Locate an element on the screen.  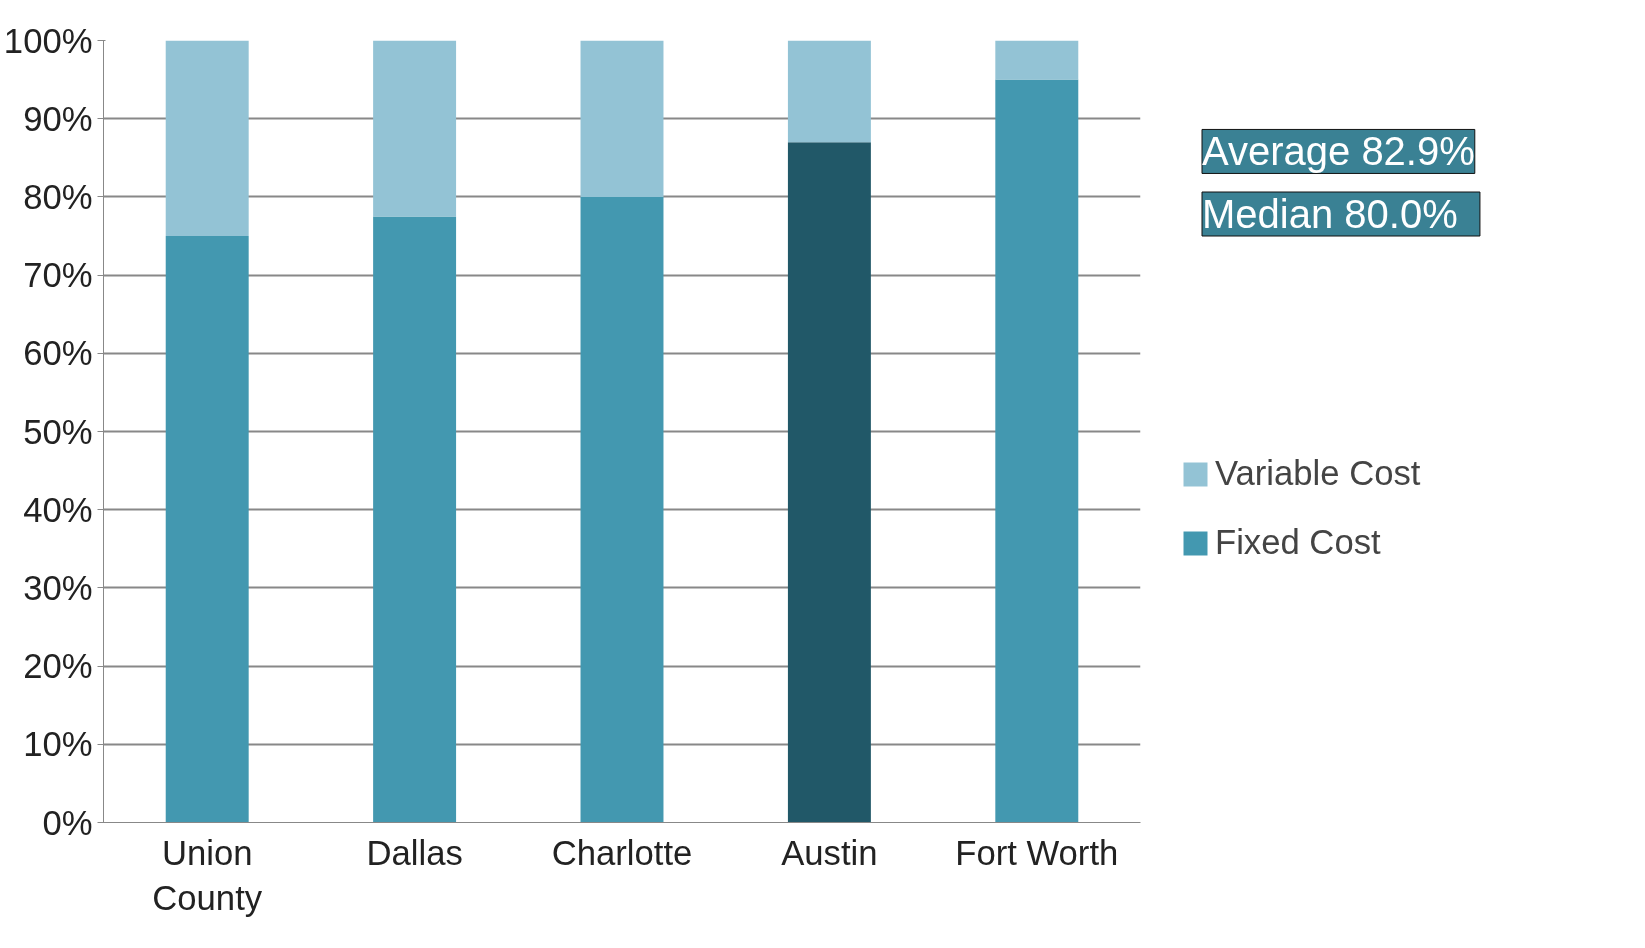
y-tick-label: 10% is located at coordinates (58, 744).